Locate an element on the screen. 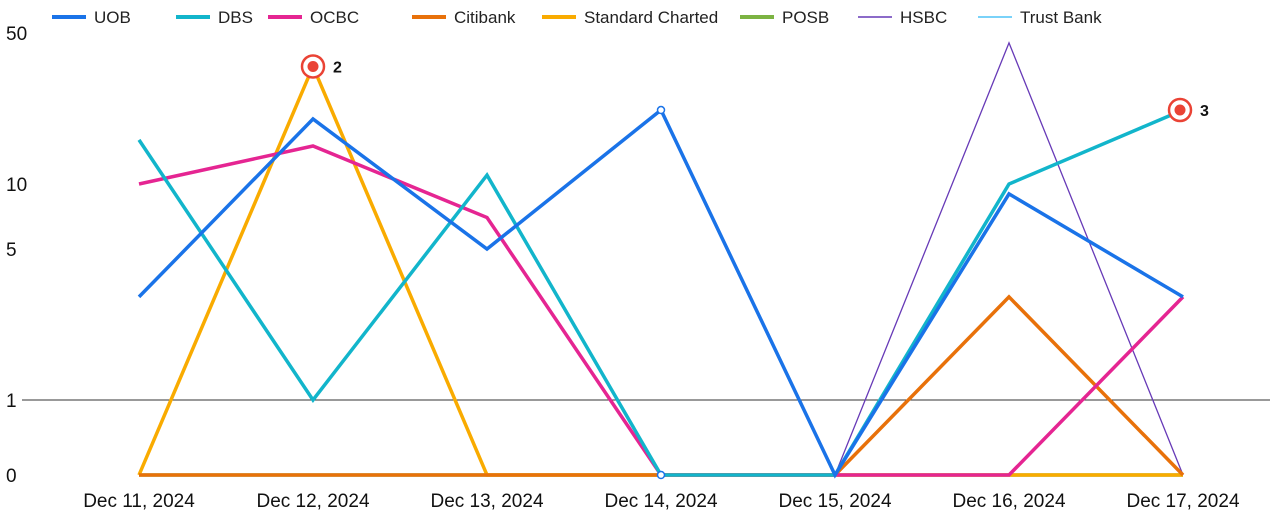  legend-label-ocbc: OCBC is located at coordinates (334, 17).